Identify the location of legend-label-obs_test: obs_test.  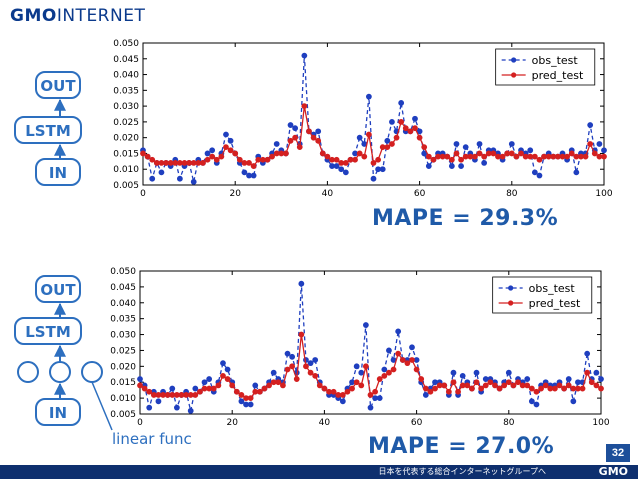
(555, 60).